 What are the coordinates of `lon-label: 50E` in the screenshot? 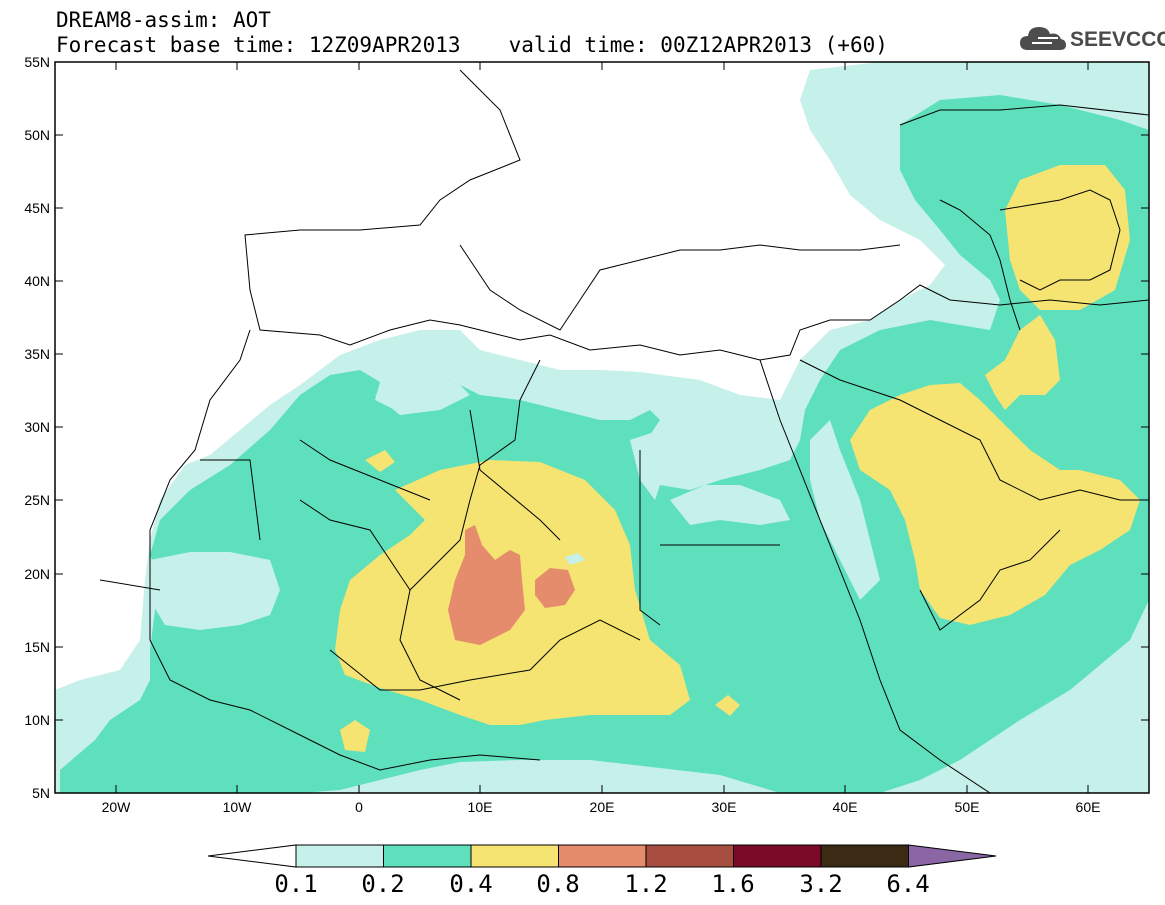 It's located at (967, 807).